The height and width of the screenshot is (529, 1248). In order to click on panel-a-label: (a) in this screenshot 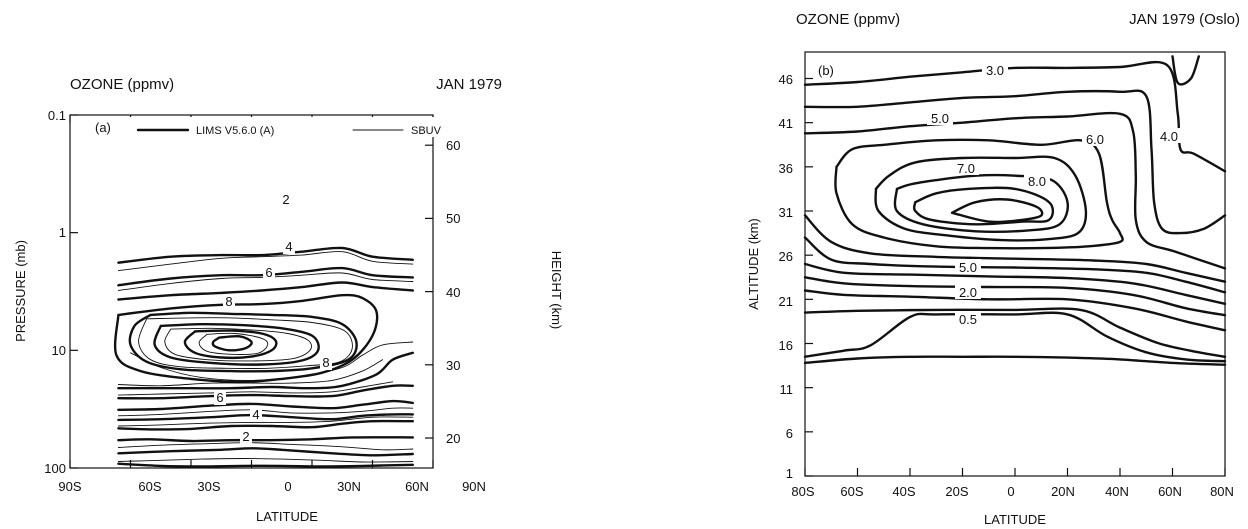, I will do `click(103, 127)`.